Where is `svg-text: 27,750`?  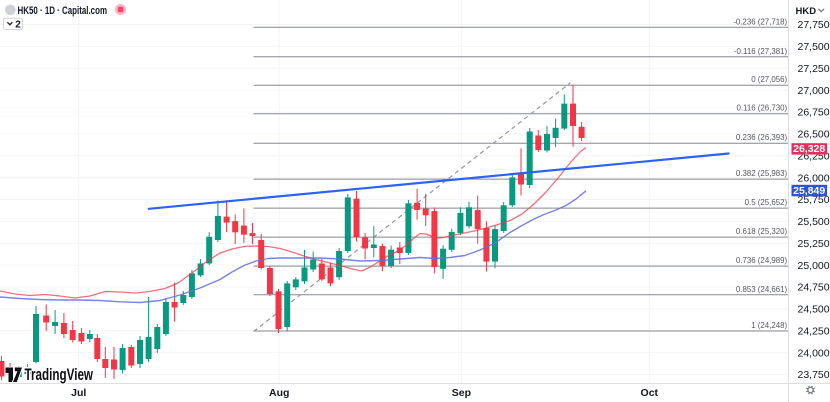 svg-text: 27,750 is located at coordinates (814, 25).